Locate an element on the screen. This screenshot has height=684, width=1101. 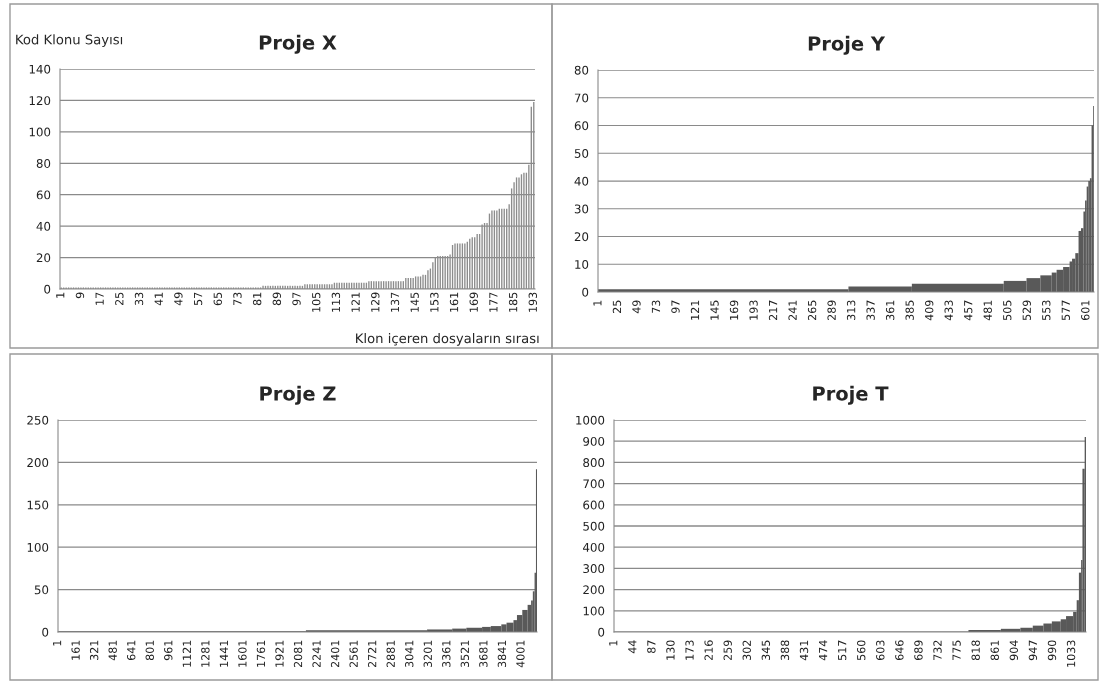
x-tick-label: 818 is located at coordinates (975, 650).